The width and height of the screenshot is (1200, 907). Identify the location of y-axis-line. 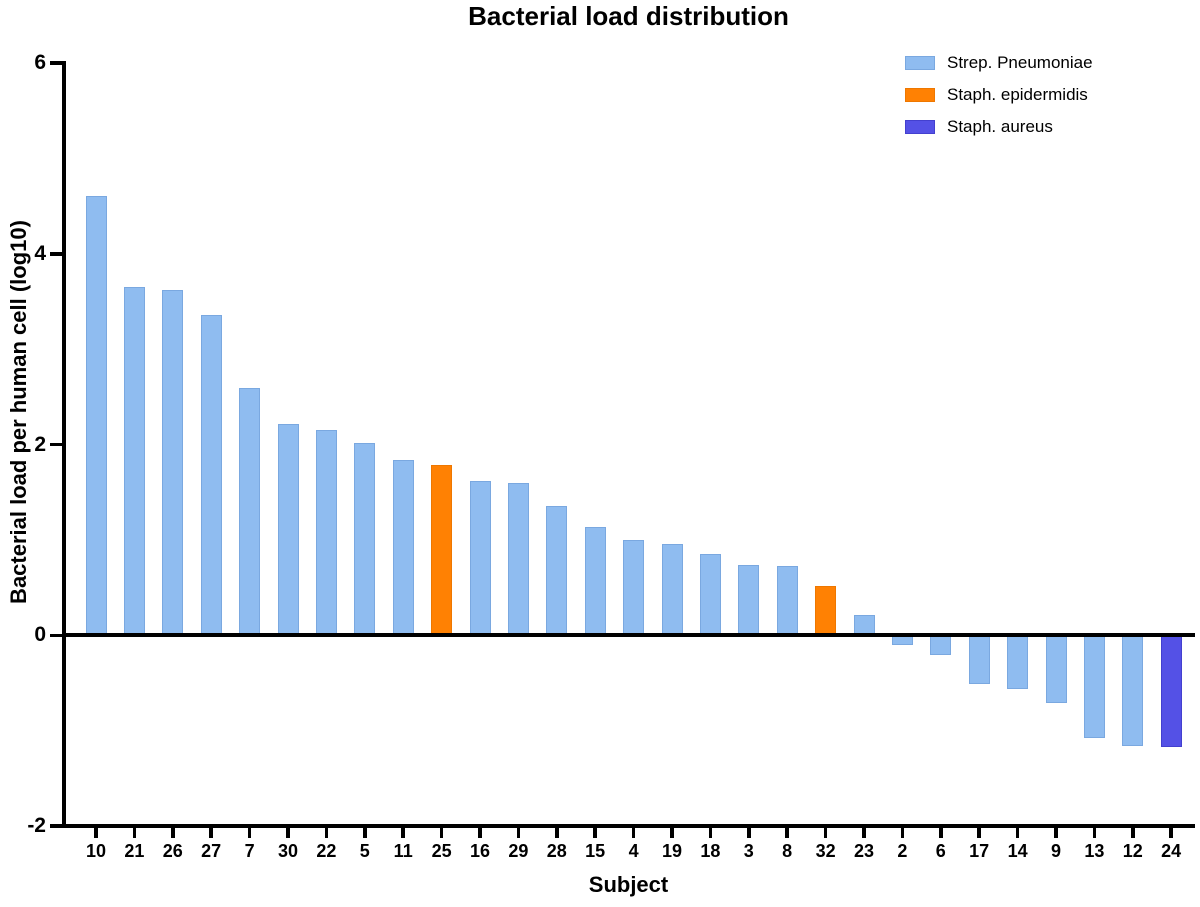
(64, 444).